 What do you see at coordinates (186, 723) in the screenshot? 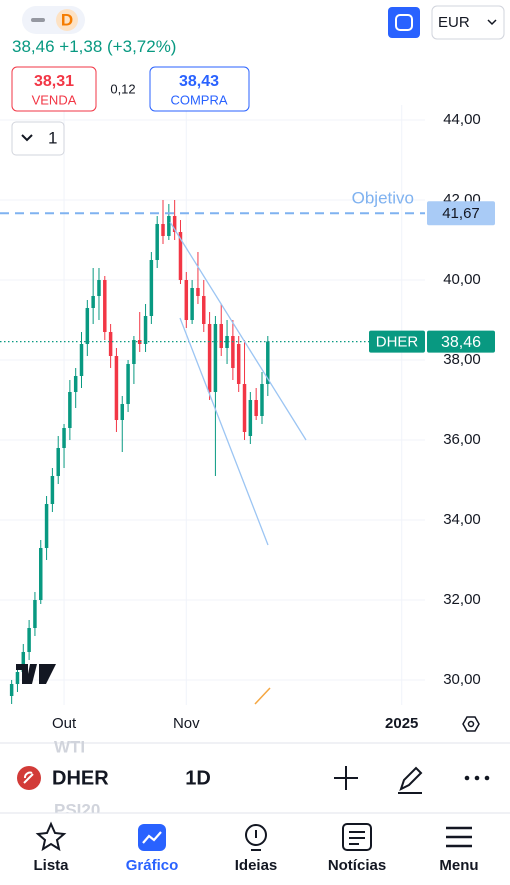
I see `x-tick-label: Nov` at bounding box center [186, 723].